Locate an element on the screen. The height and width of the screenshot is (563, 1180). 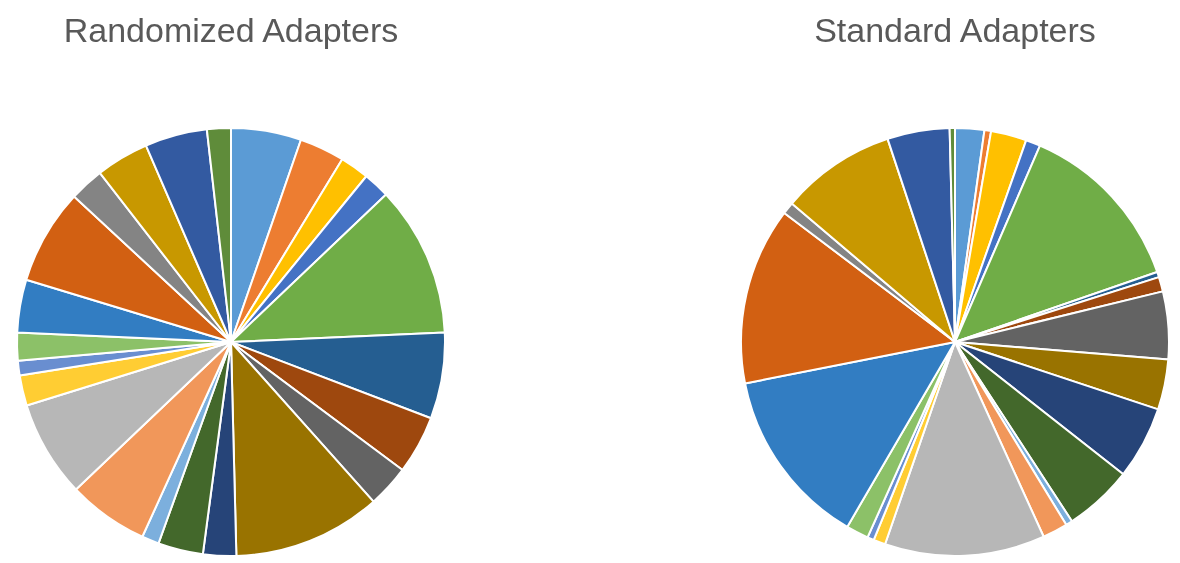
chart-title: Standard Adapters is located at coordinates (955, 30).